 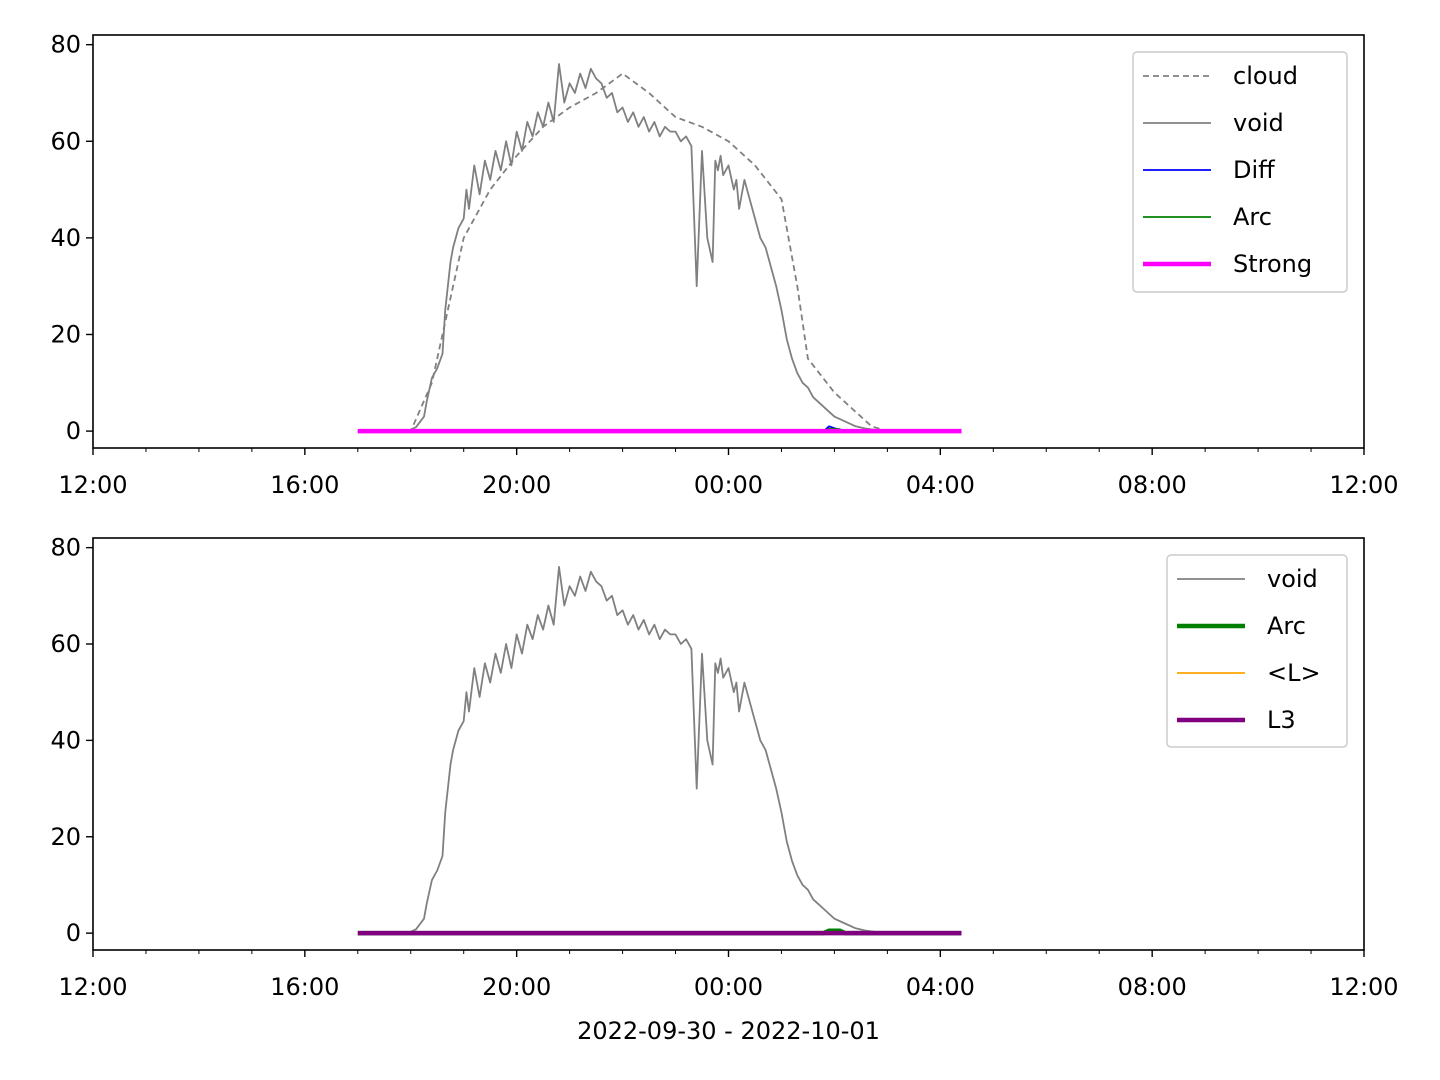 I want to click on legend-label: cloud, so click(x=1265, y=76).